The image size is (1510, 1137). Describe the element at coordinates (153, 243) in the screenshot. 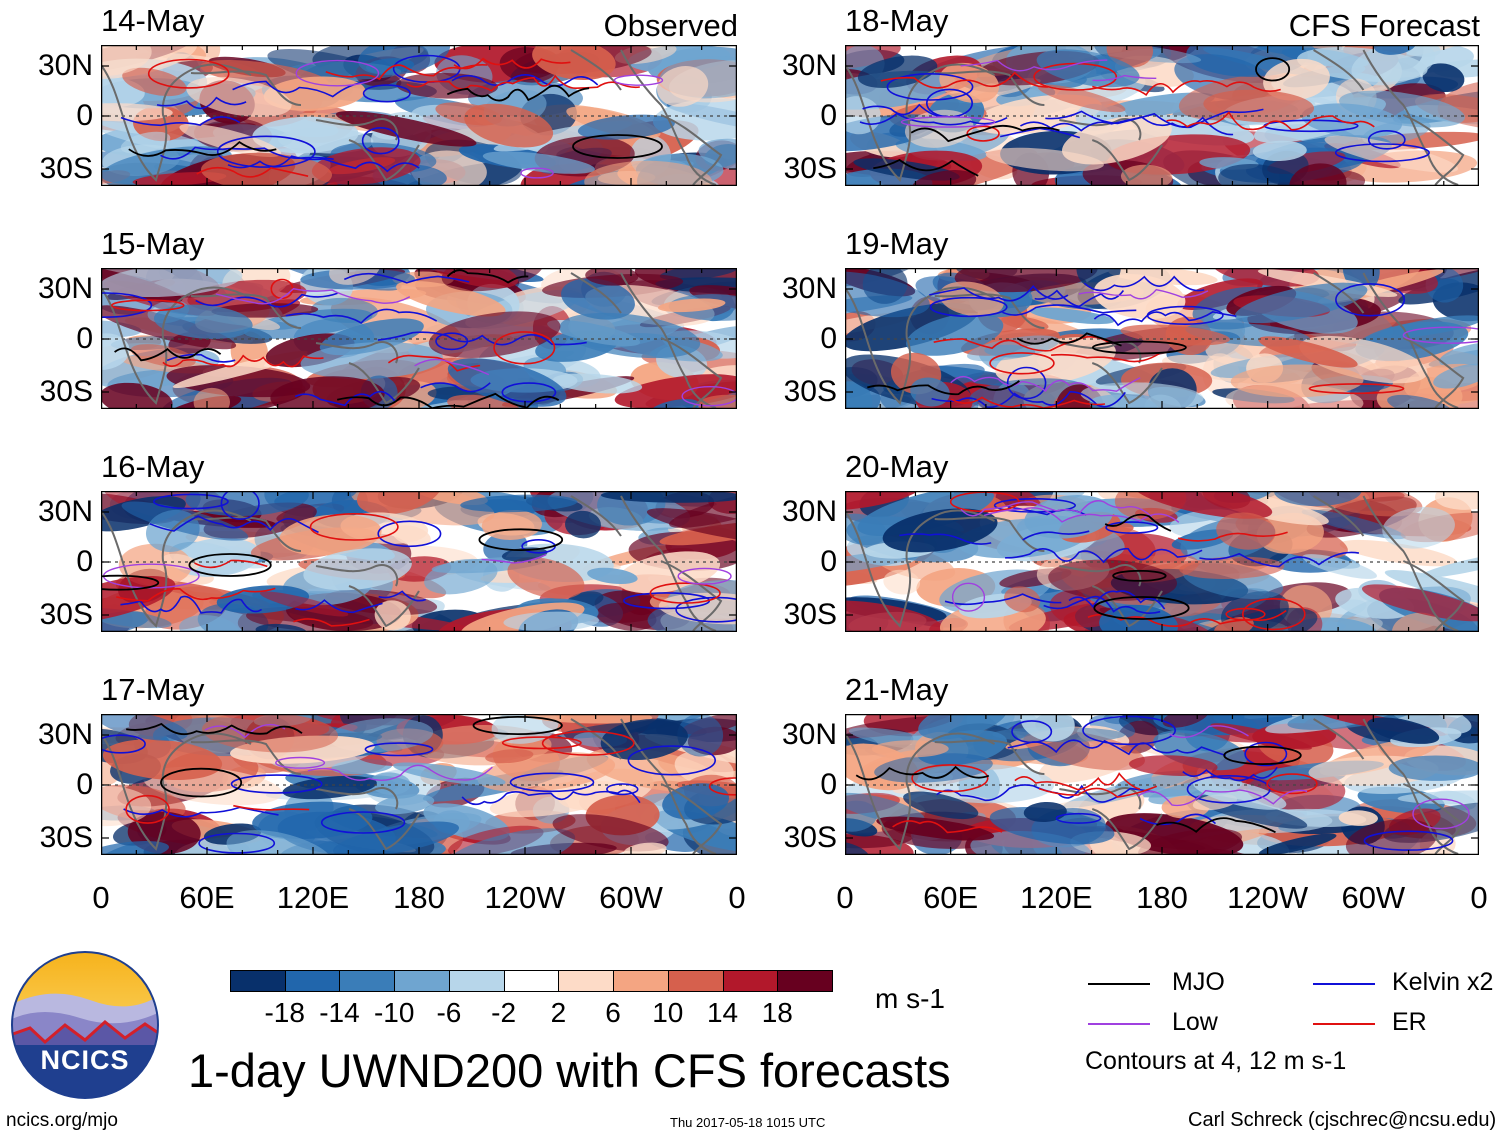

I see `panel-date-label: 15-May` at that location.